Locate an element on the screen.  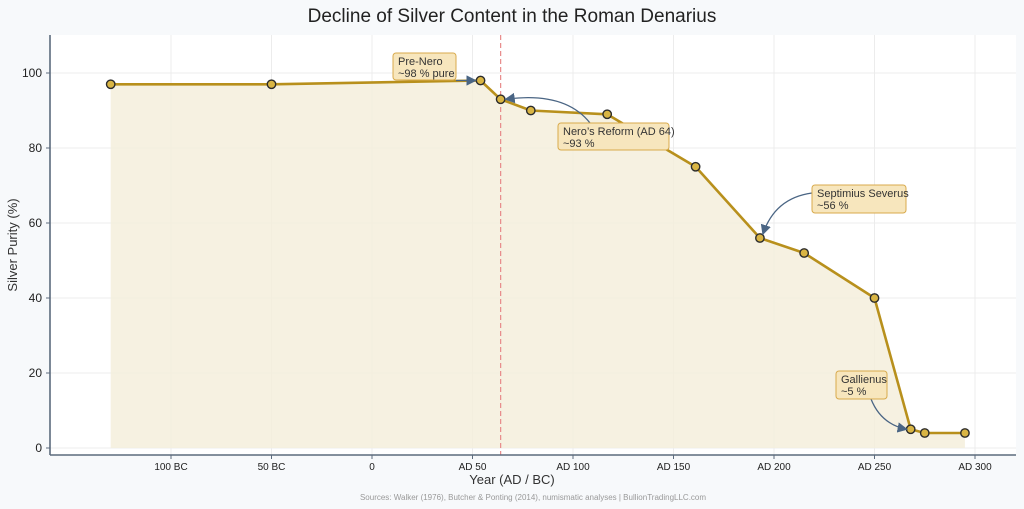
y-tick-label: 100 is located at coordinates (32, 73).